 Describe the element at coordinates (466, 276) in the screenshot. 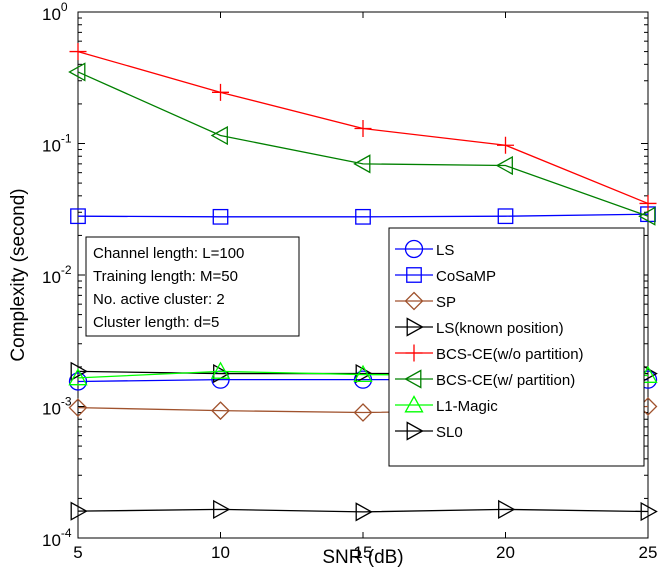

I see `legend-label: CoSaMP` at that location.